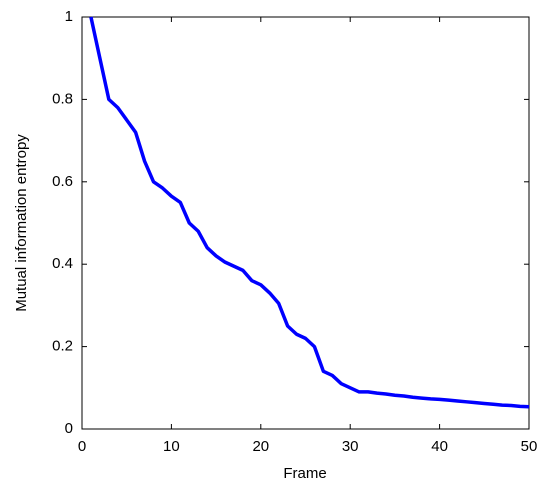 The width and height of the screenshot is (550, 492). I want to click on x-axis-label: Frame, so click(304, 473).